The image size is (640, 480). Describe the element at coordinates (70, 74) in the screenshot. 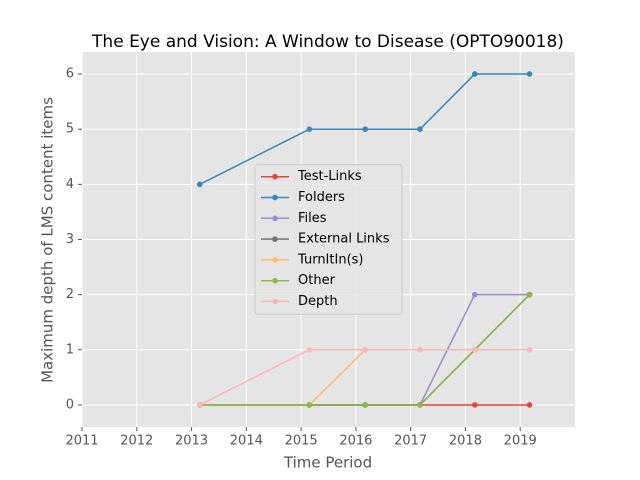

I see `y-tick-label: 6` at that location.